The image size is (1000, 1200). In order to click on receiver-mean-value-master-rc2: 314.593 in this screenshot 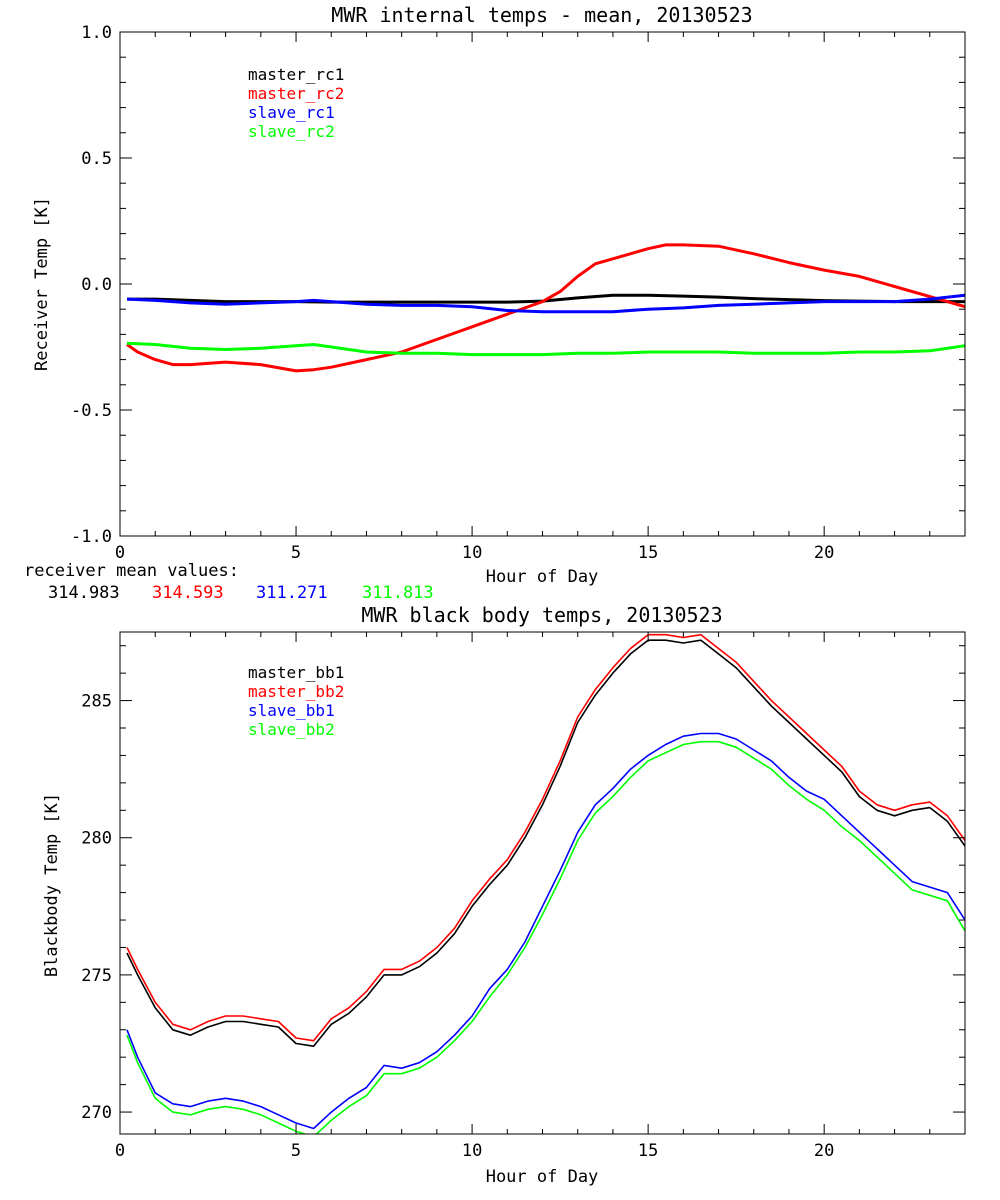, I will do `click(188, 593)`.